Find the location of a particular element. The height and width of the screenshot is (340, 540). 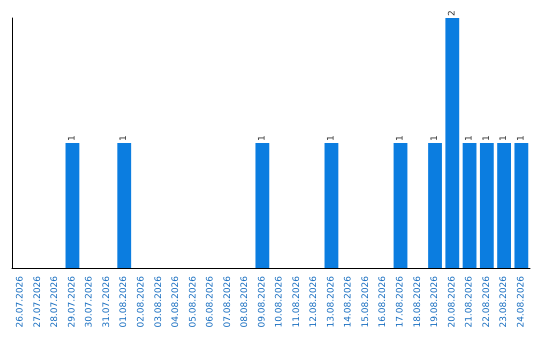

x-tick-label: 06.08.2026 is located at coordinates (211, 302).